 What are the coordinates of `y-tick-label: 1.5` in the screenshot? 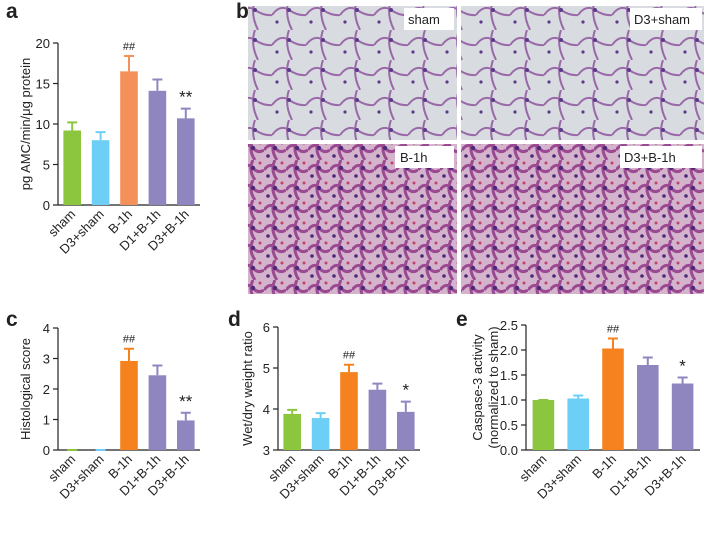 It's located at (509, 375).